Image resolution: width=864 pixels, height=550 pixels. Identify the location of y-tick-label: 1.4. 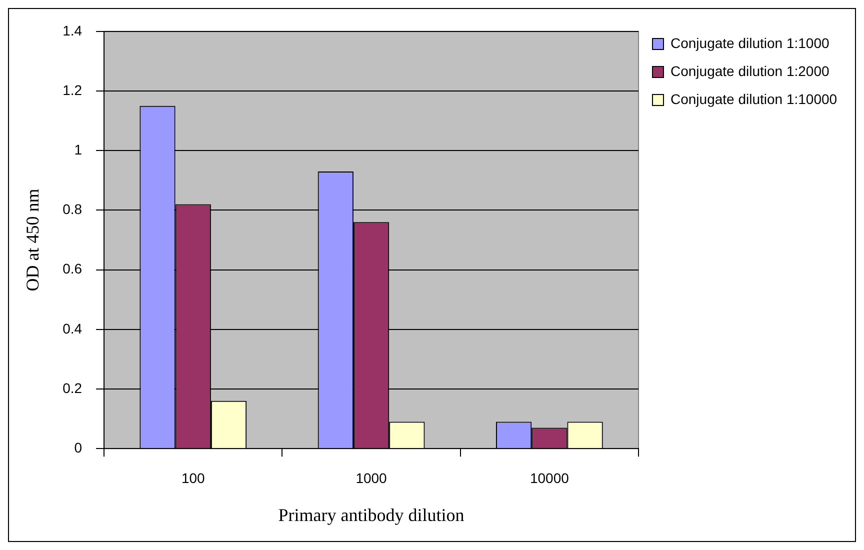
(72, 30).